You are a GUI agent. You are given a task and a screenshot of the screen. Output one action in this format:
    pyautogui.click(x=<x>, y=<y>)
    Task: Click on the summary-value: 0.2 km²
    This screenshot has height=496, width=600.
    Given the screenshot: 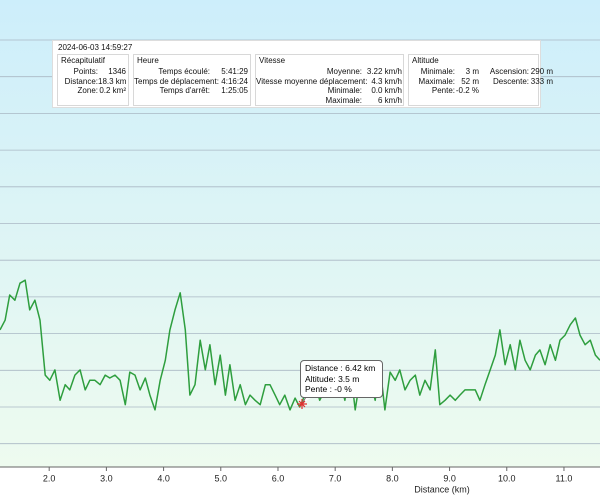 What is the action you would take?
    pyautogui.click(x=112, y=90)
    